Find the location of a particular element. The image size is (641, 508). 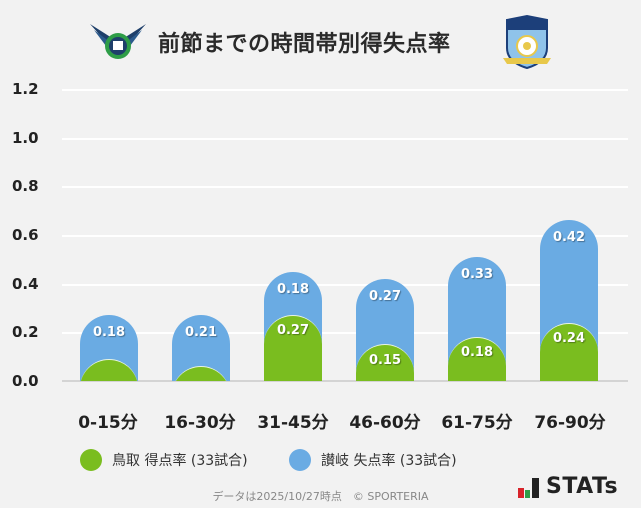

tottori-crest-logo is located at coordinates (118, 41).